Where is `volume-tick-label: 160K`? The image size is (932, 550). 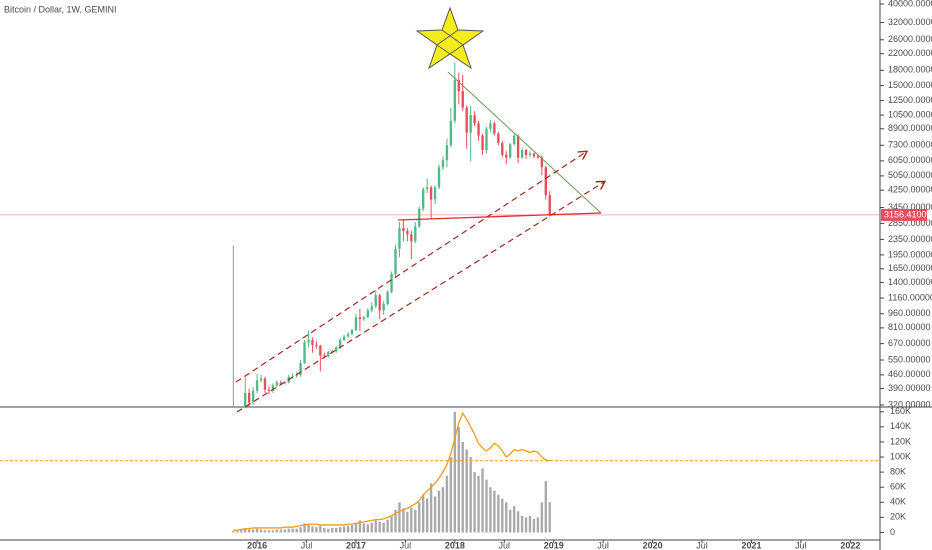
volume-tick-label: 160K is located at coordinates (900, 411).